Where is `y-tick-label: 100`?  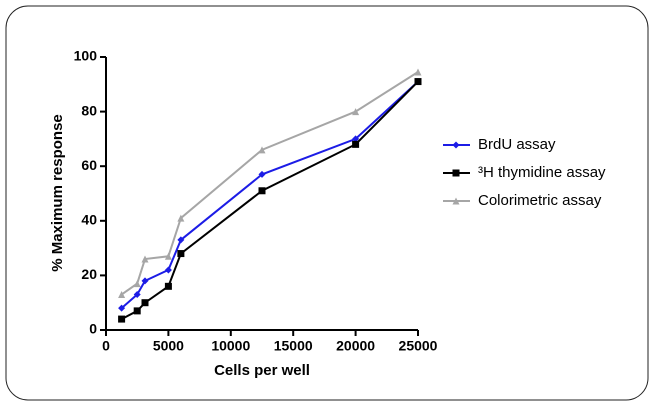
y-tick-label: 100 is located at coordinates (86, 56).